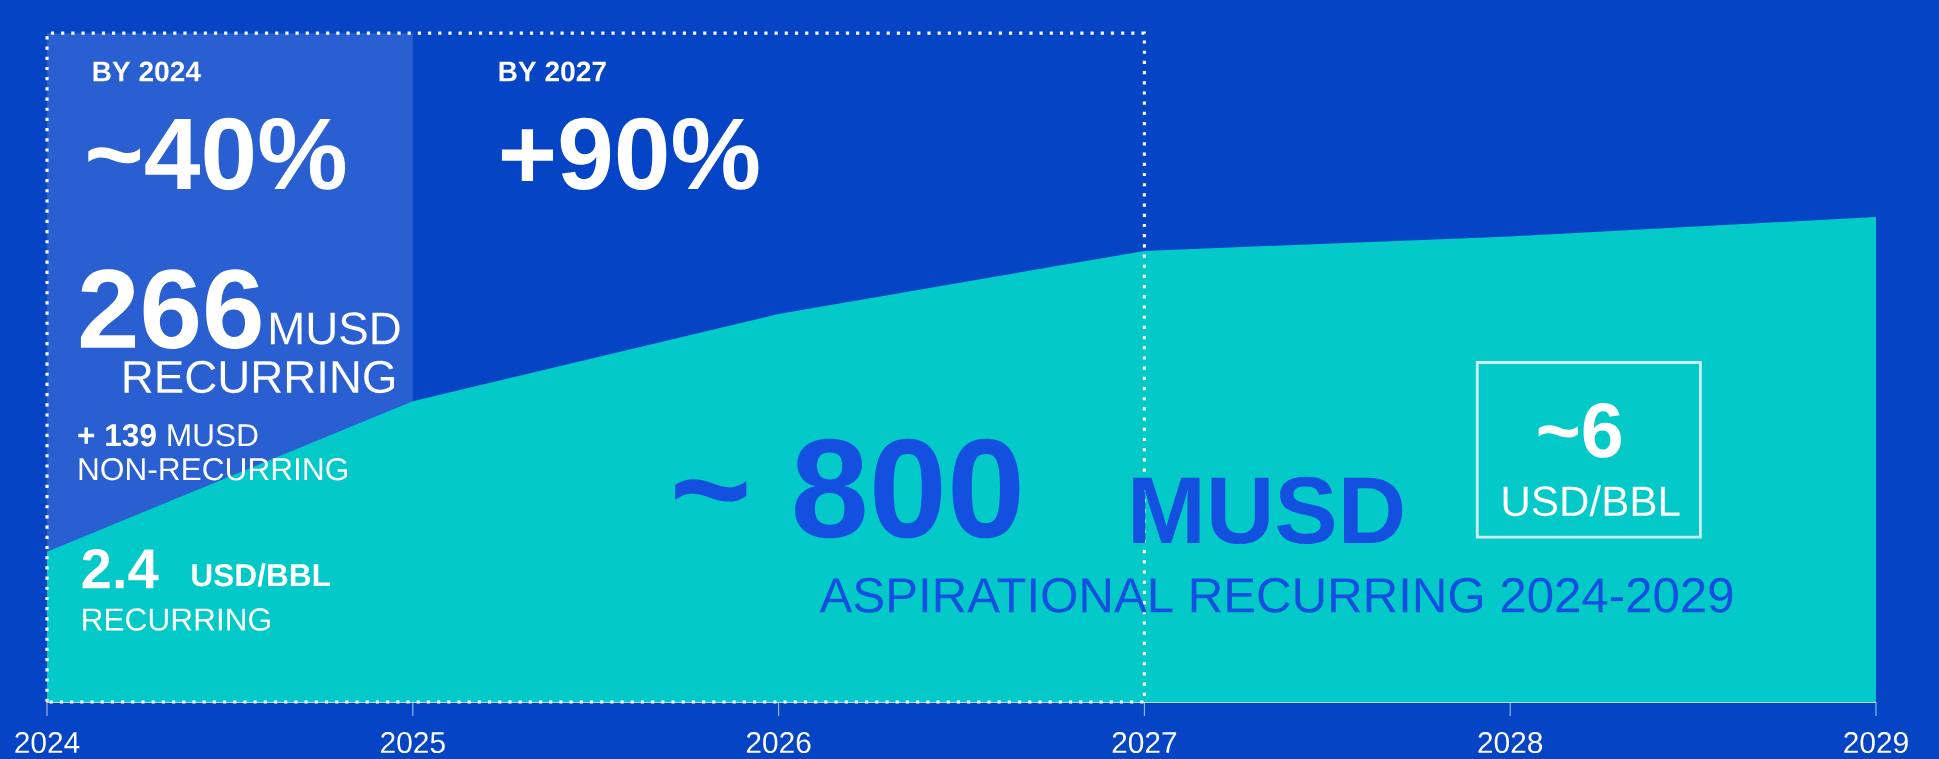  What do you see at coordinates (170, 309) in the screenshot?
I see `annotation: 266` at bounding box center [170, 309].